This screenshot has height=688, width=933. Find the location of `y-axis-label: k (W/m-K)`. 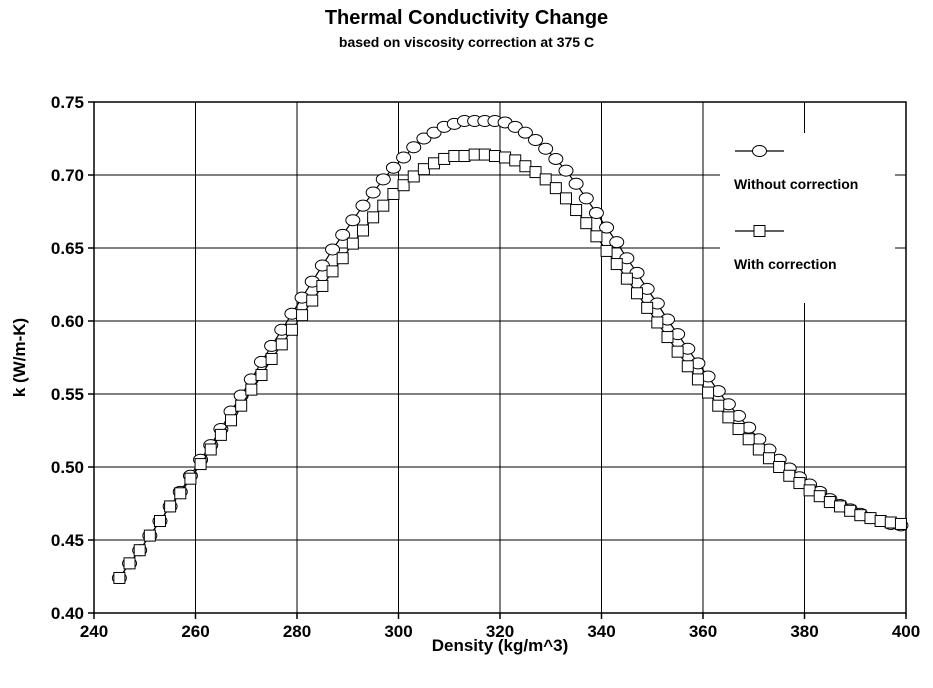

y-axis-label: k (W/m-K) is located at coordinates (19, 357).